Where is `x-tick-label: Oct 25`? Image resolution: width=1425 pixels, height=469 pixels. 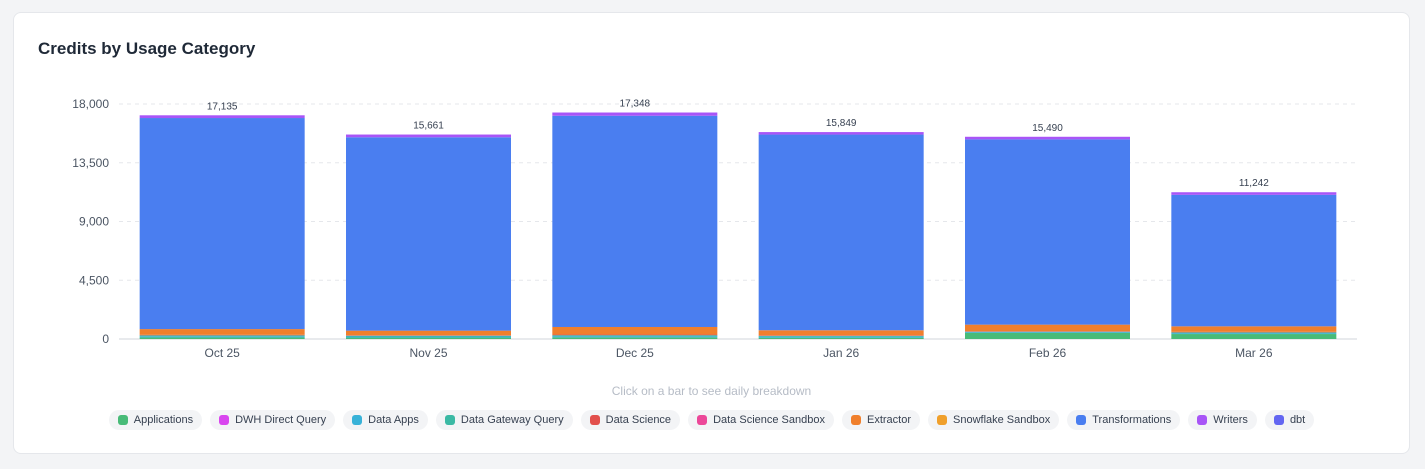 x-tick-label: Oct 25 is located at coordinates (222, 353).